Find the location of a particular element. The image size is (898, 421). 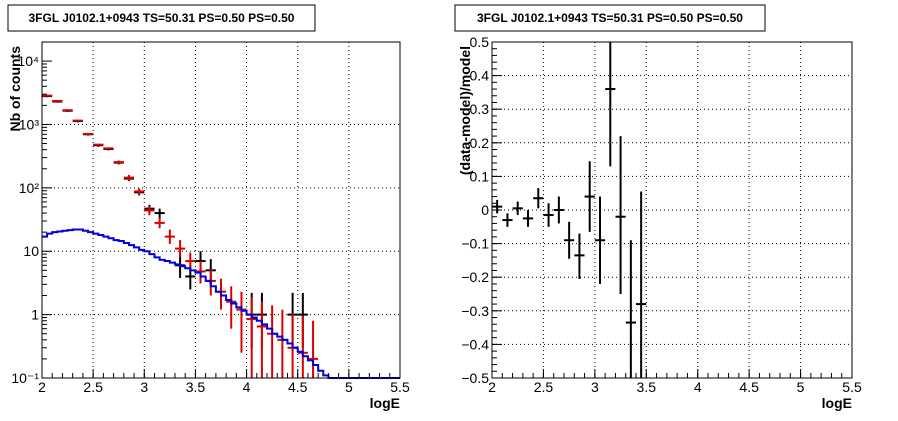

model-histogram-line is located at coordinates (221, 303).